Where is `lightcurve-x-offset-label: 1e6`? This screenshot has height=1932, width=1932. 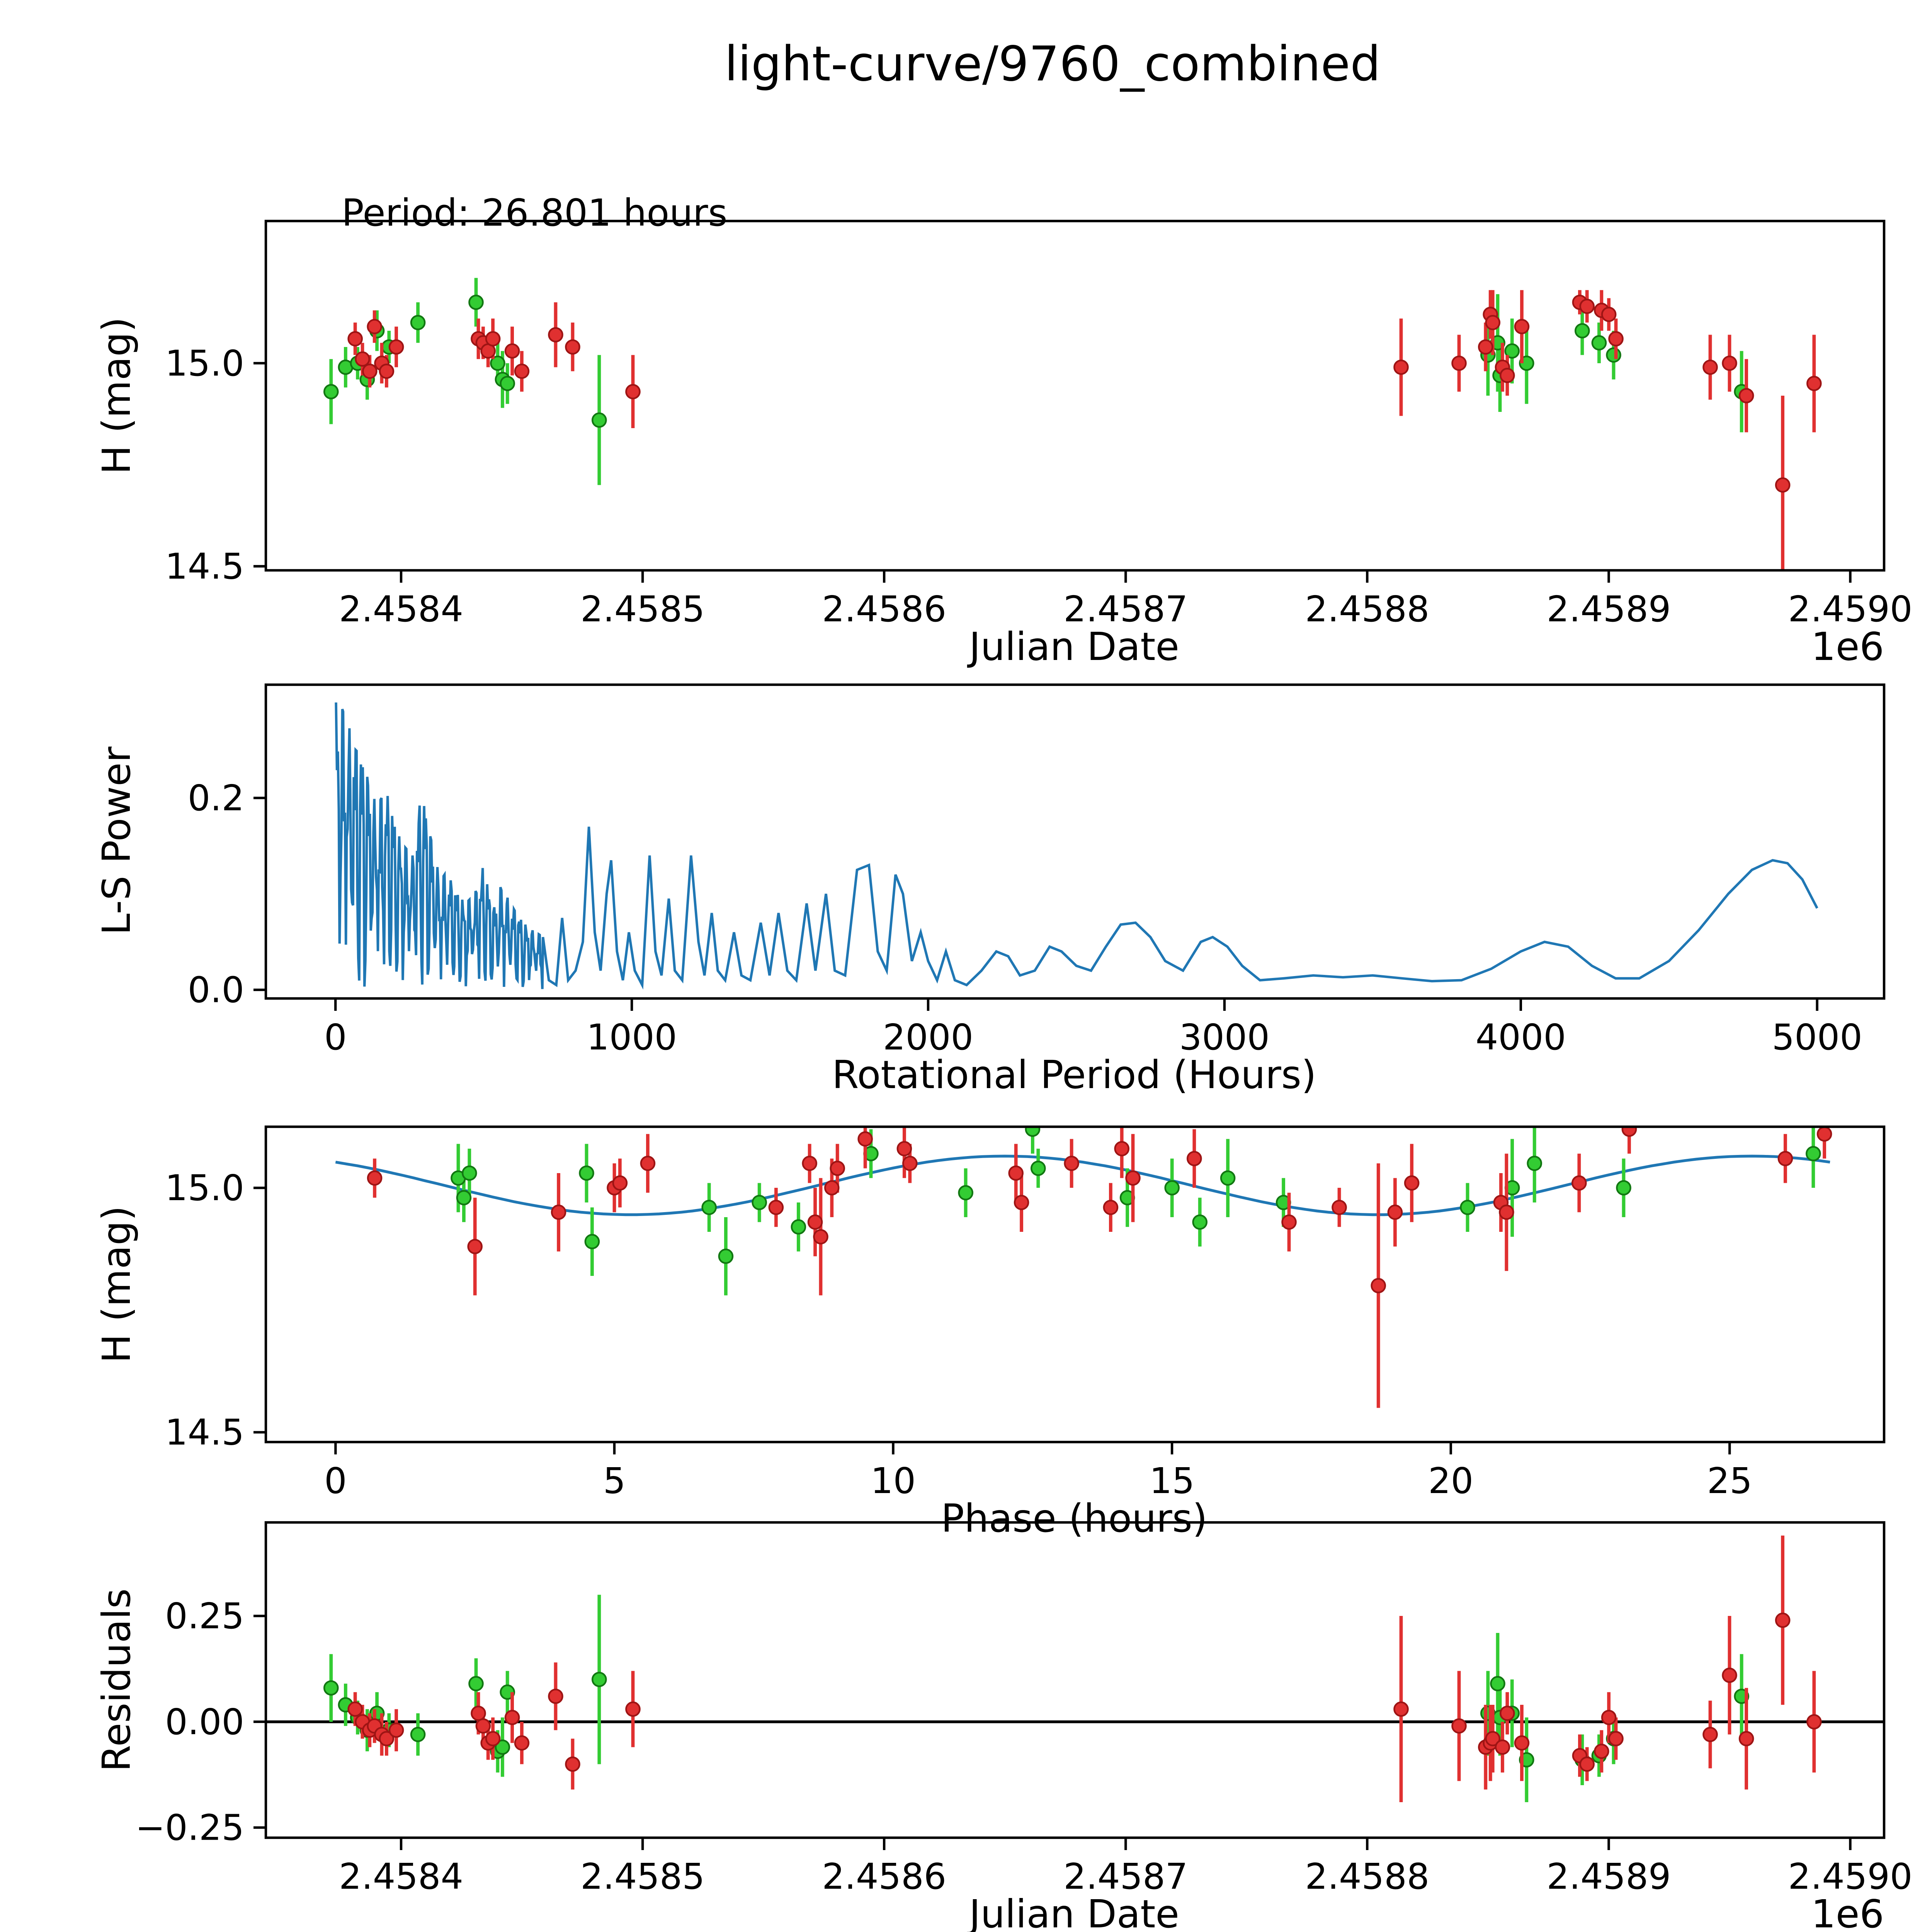
lightcurve-x-offset-label: 1e6 is located at coordinates (1848, 646).